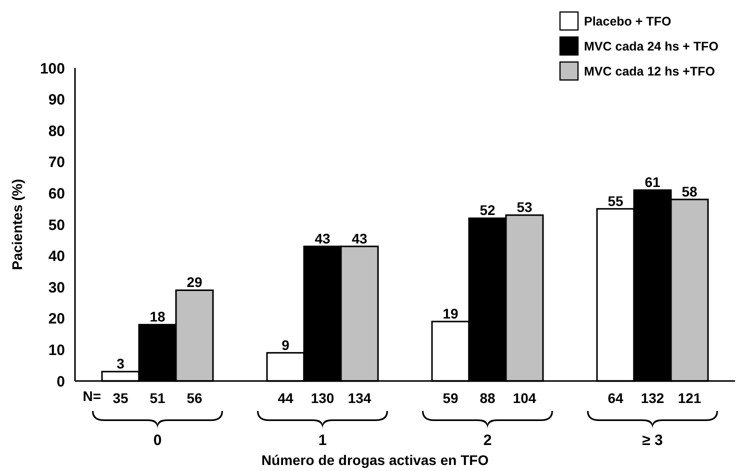  I want to click on y-tick-label: 100, so click(52, 69).